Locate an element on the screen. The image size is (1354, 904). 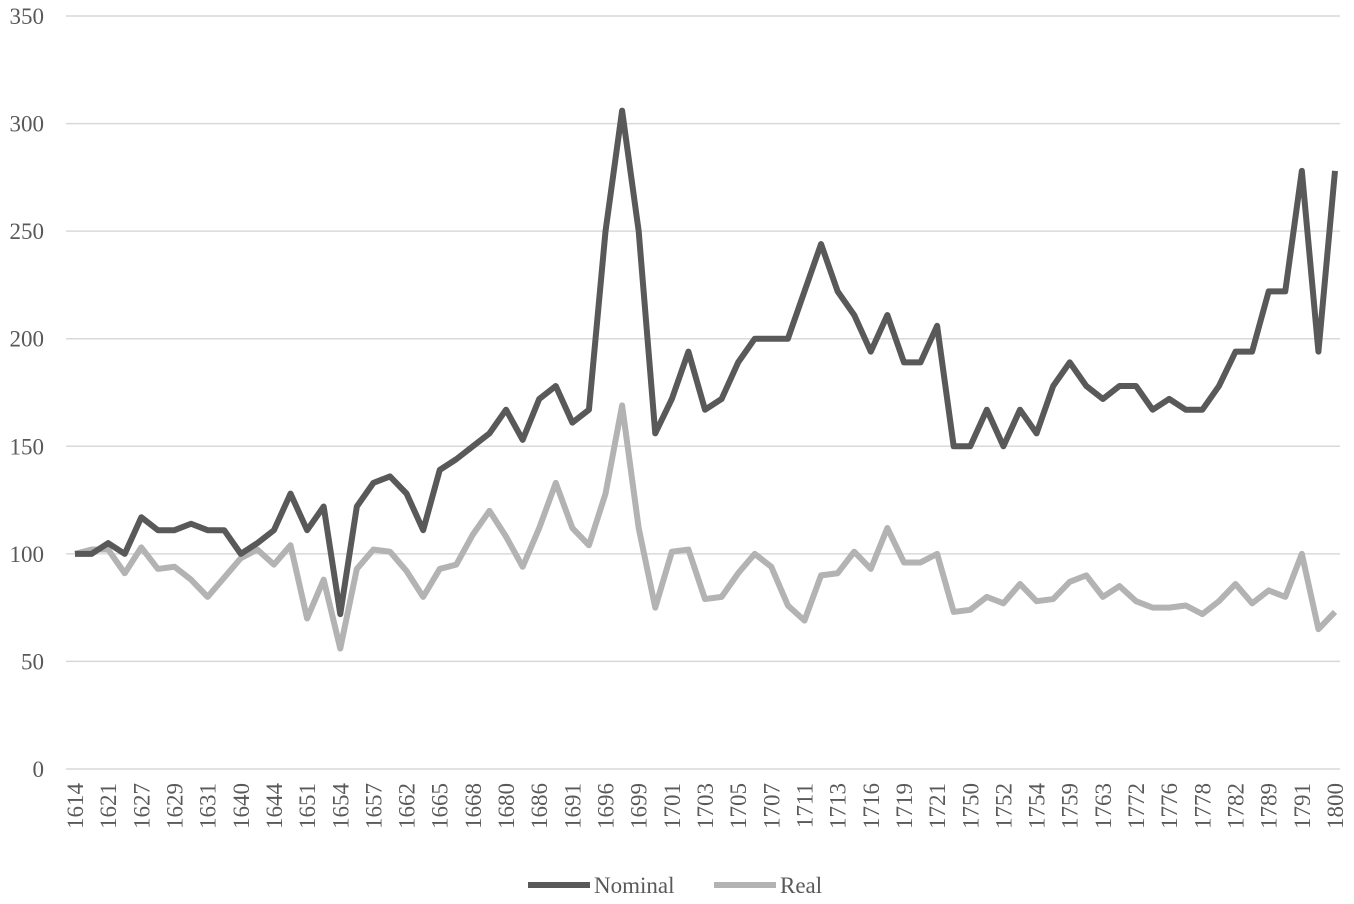
y-tick-label: 300 is located at coordinates (27, 124).